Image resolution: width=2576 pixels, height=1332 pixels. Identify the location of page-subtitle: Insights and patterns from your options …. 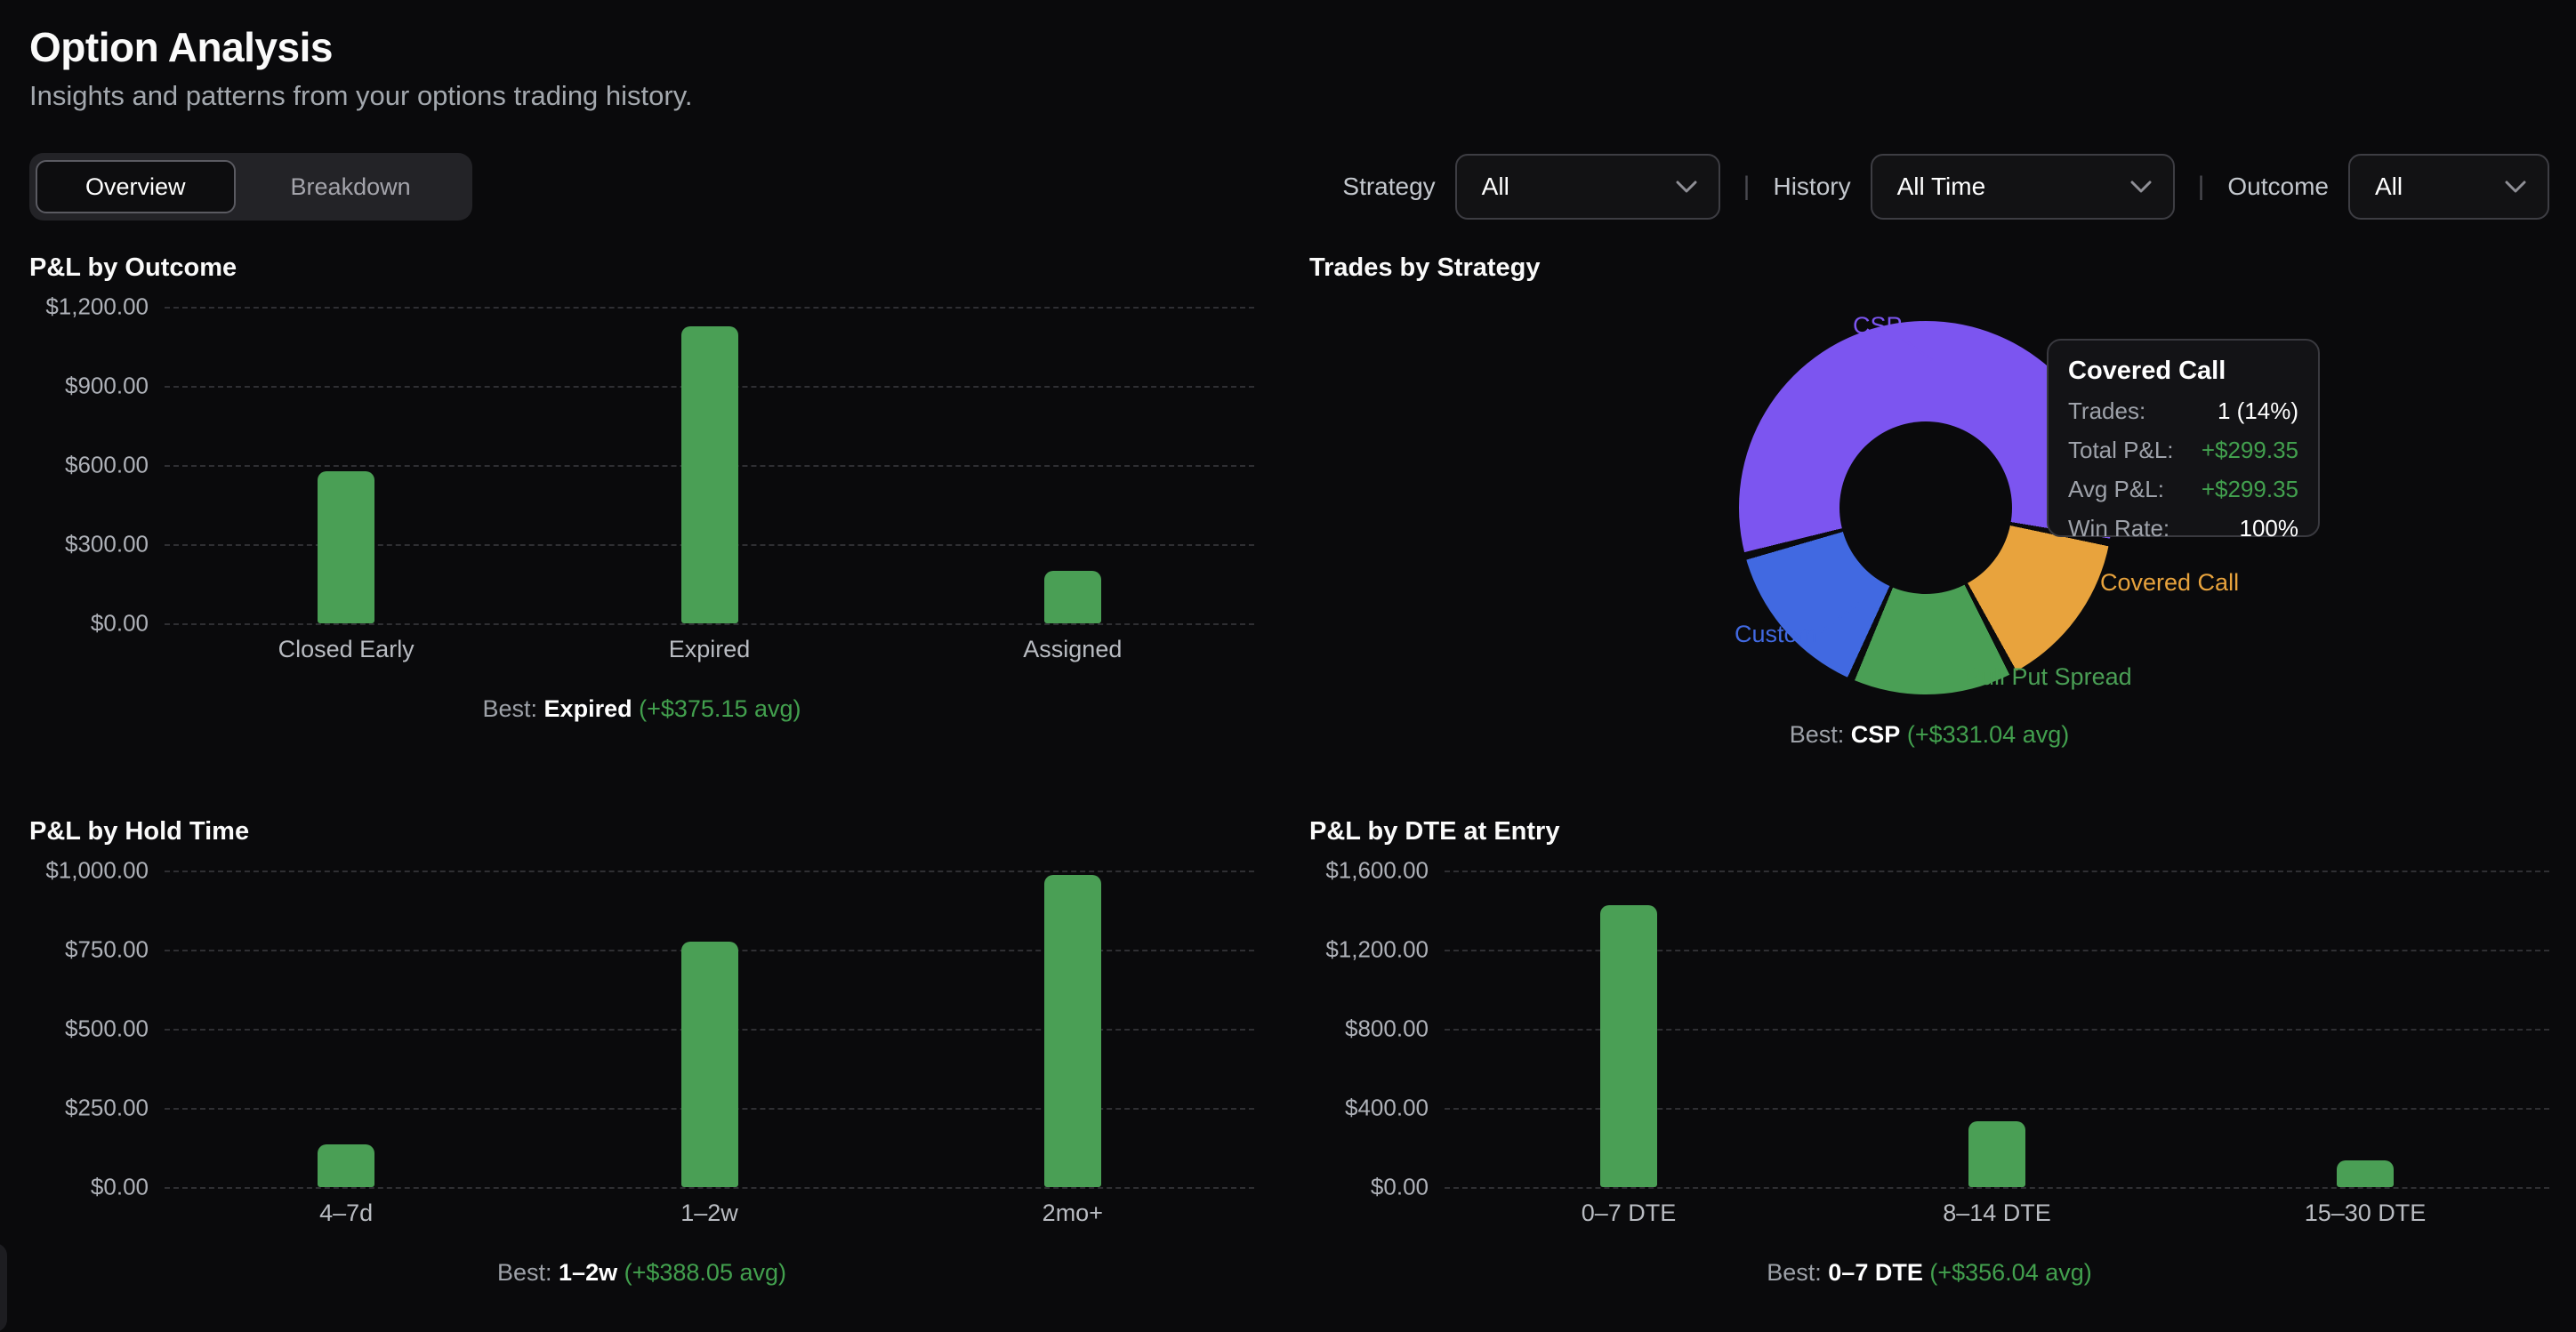
(361, 95).